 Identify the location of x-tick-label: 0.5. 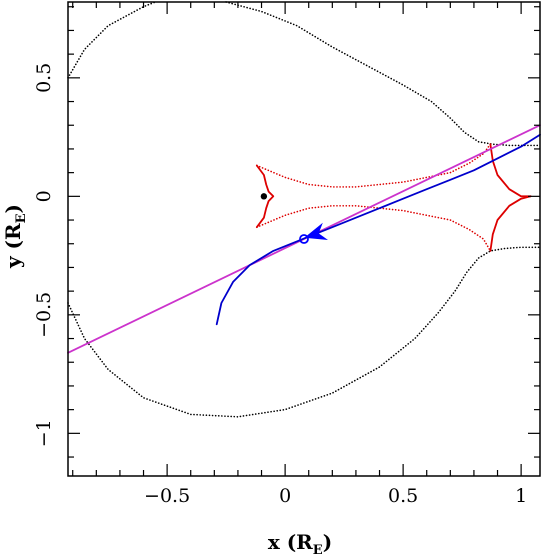
(403, 496).